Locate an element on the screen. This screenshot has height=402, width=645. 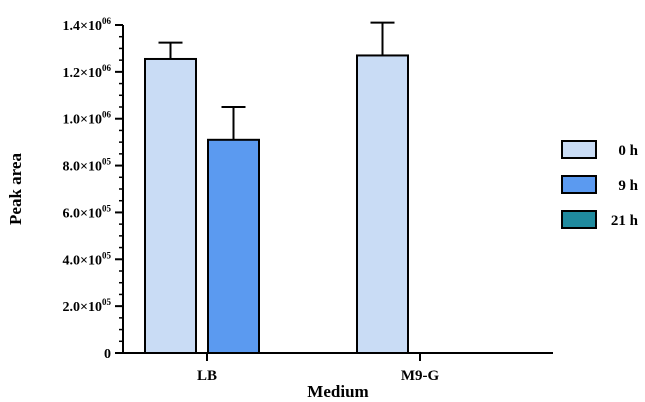
y-tick-label: 2.0×1005 is located at coordinates (87, 306).